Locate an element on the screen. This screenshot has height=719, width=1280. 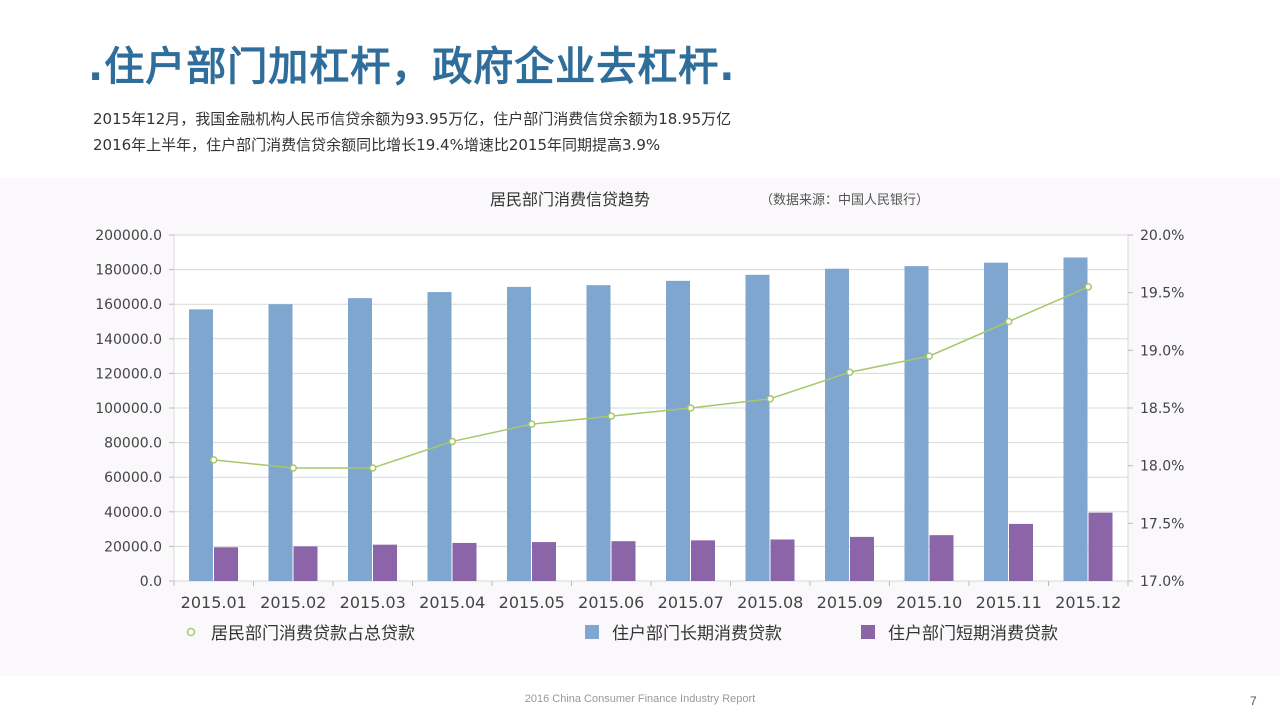
x-tick-label: 2015.08 is located at coordinates (770, 602).